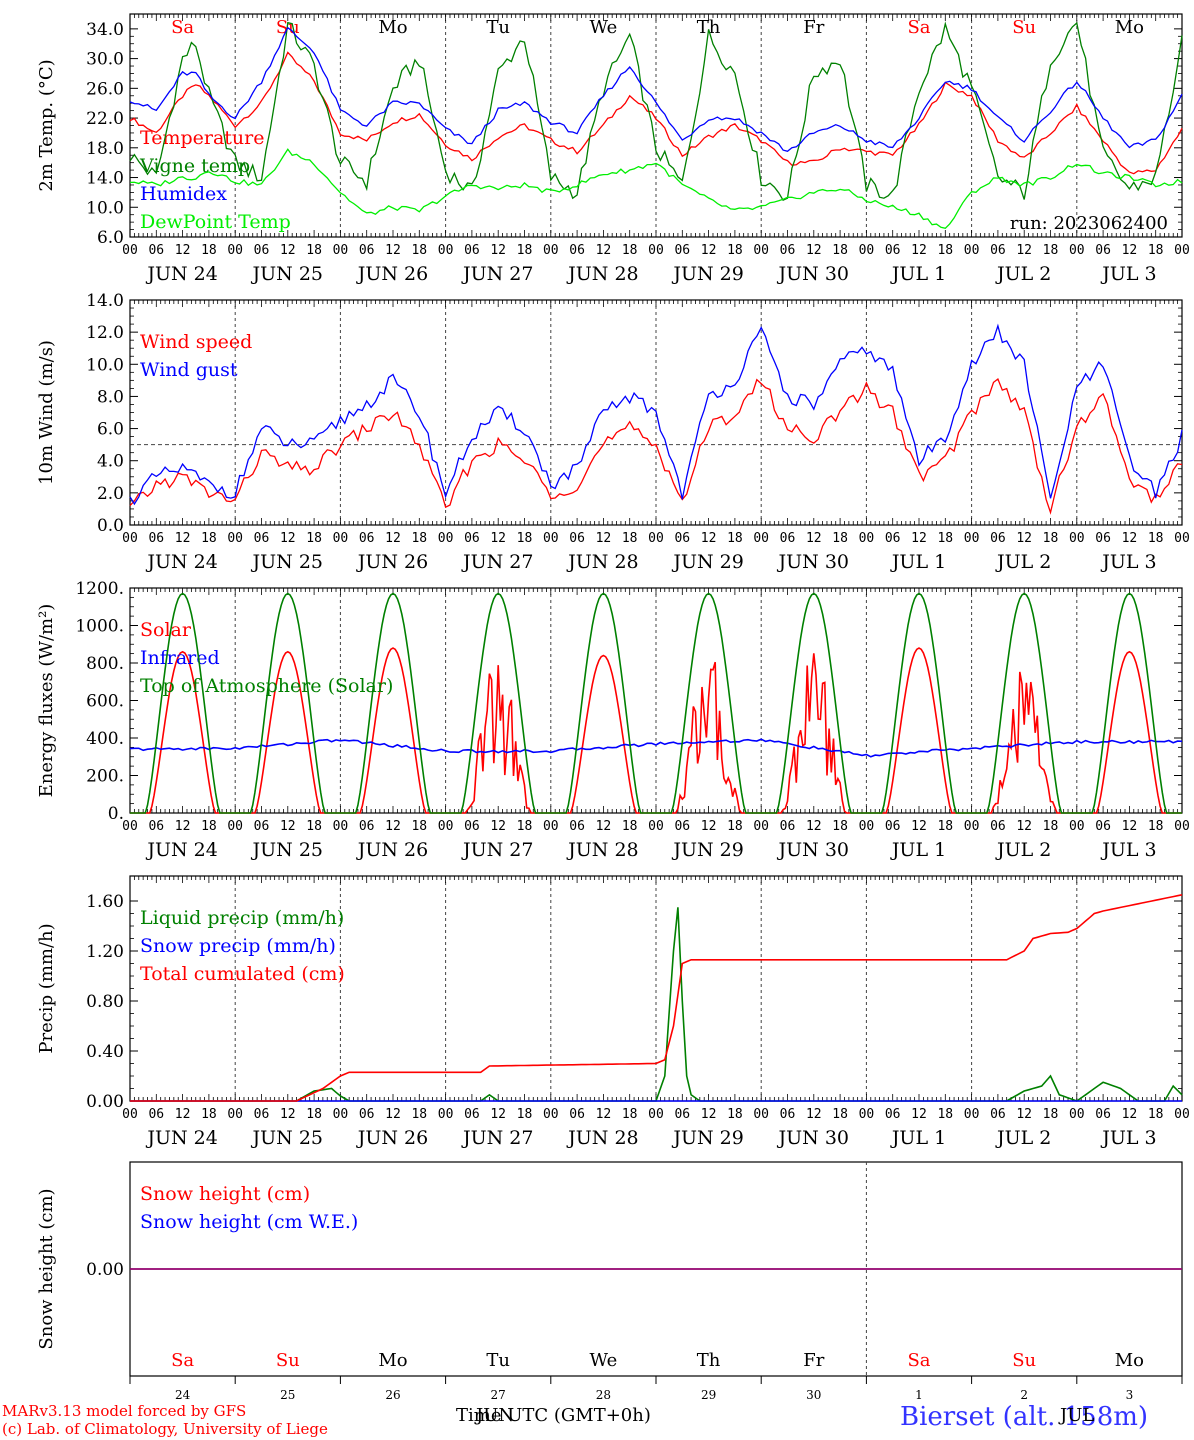  What do you see at coordinates (238, 946) in the screenshot?
I see `legend-entry: Snow precip (mm/h)` at bounding box center [238, 946].